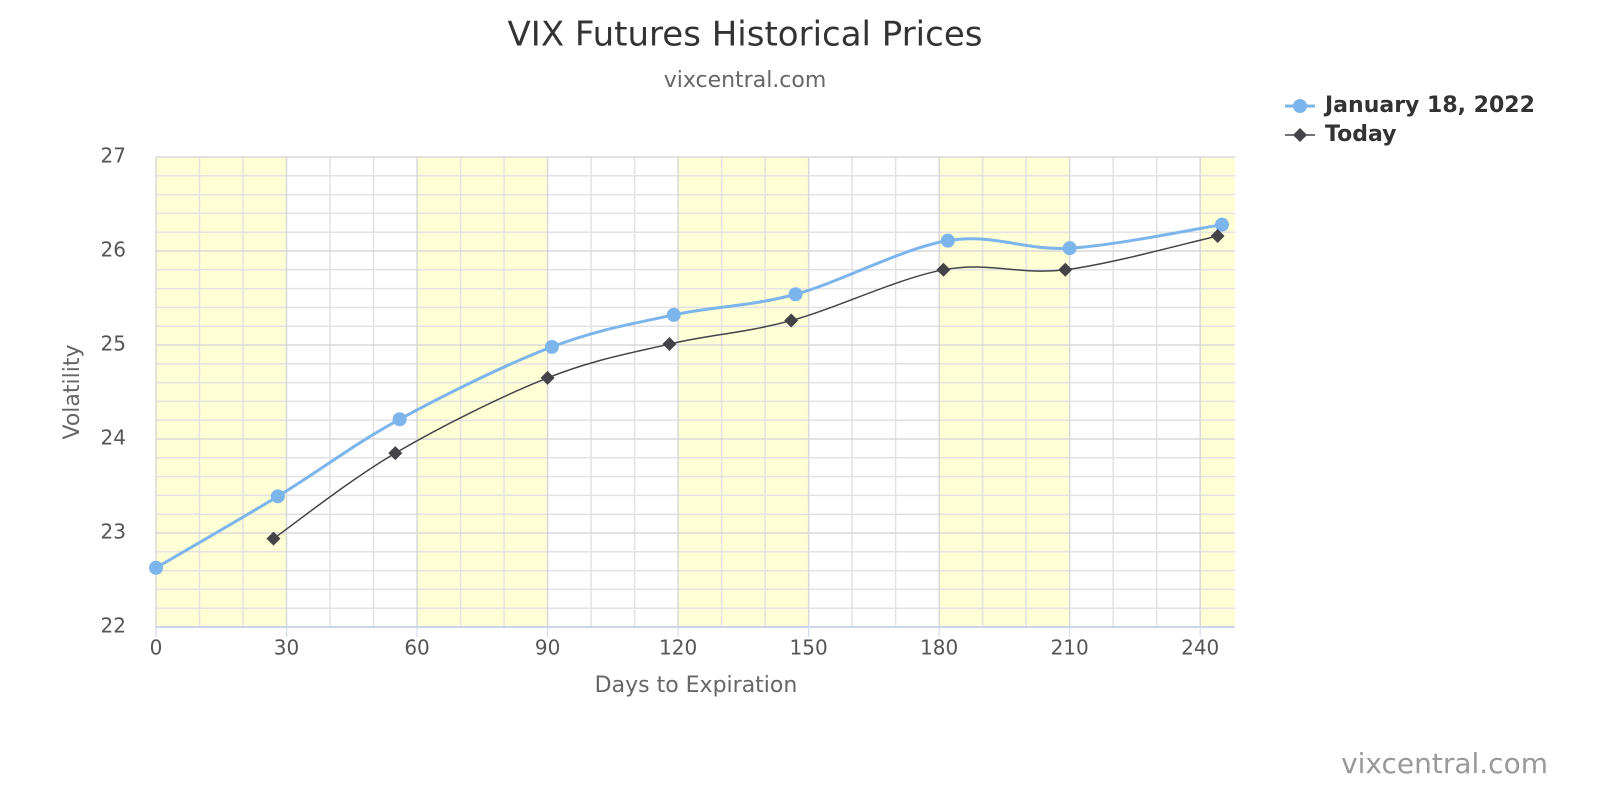 This screenshot has height=800, width=1600. What do you see at coordinates (745, 35) in the screenshot?
I see `chart-title: VIX Futures Historical Prices` at bounding box center [745, 35].